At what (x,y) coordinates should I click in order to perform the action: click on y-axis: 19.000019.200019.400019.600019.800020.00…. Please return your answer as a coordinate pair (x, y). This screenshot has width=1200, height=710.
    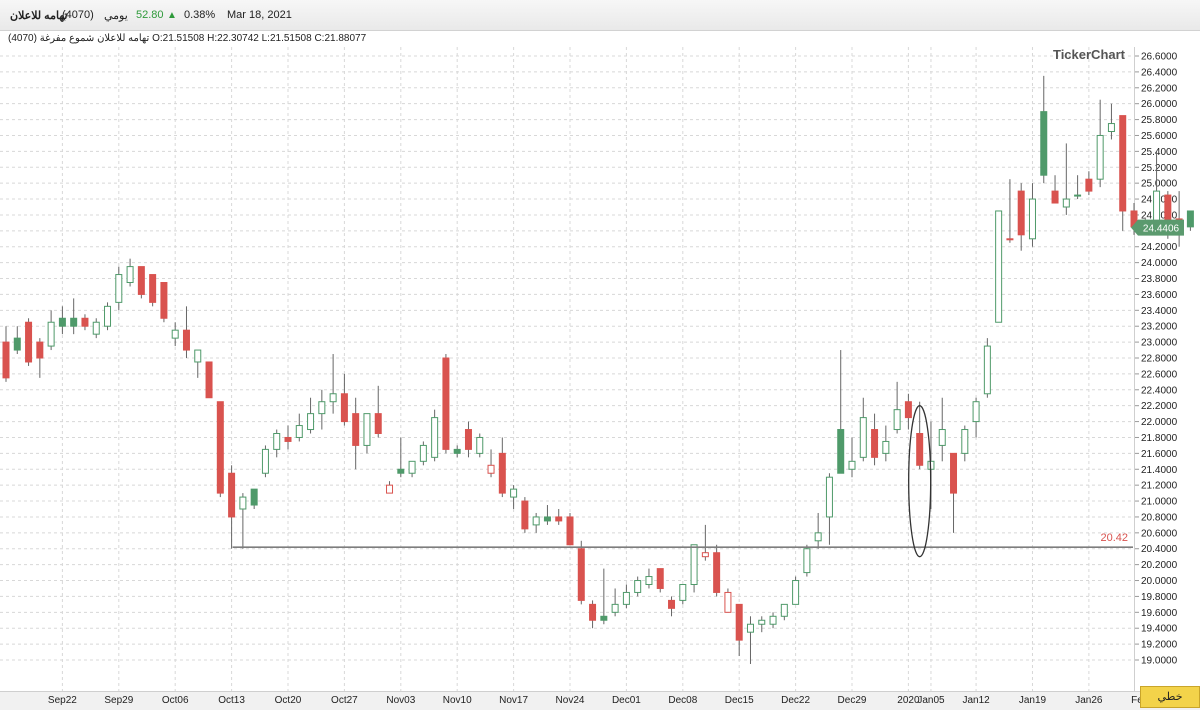
    Looking at the image, I should click on (1167, 369).